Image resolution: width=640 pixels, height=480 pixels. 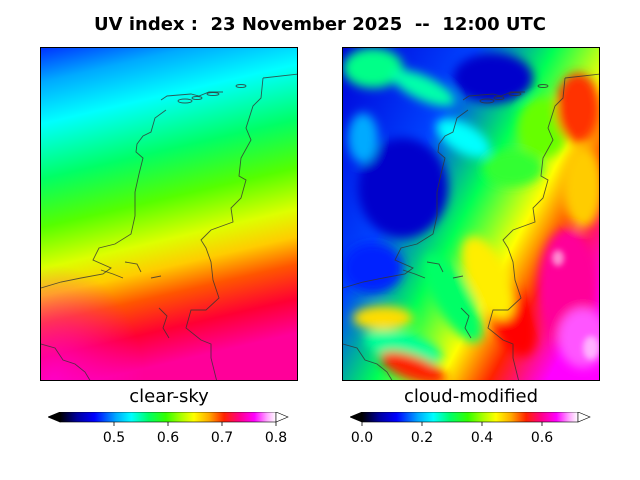 I want to click on cloud-modified-colorbar-tick-label-3: 0.6, so click(x=542, y=438).